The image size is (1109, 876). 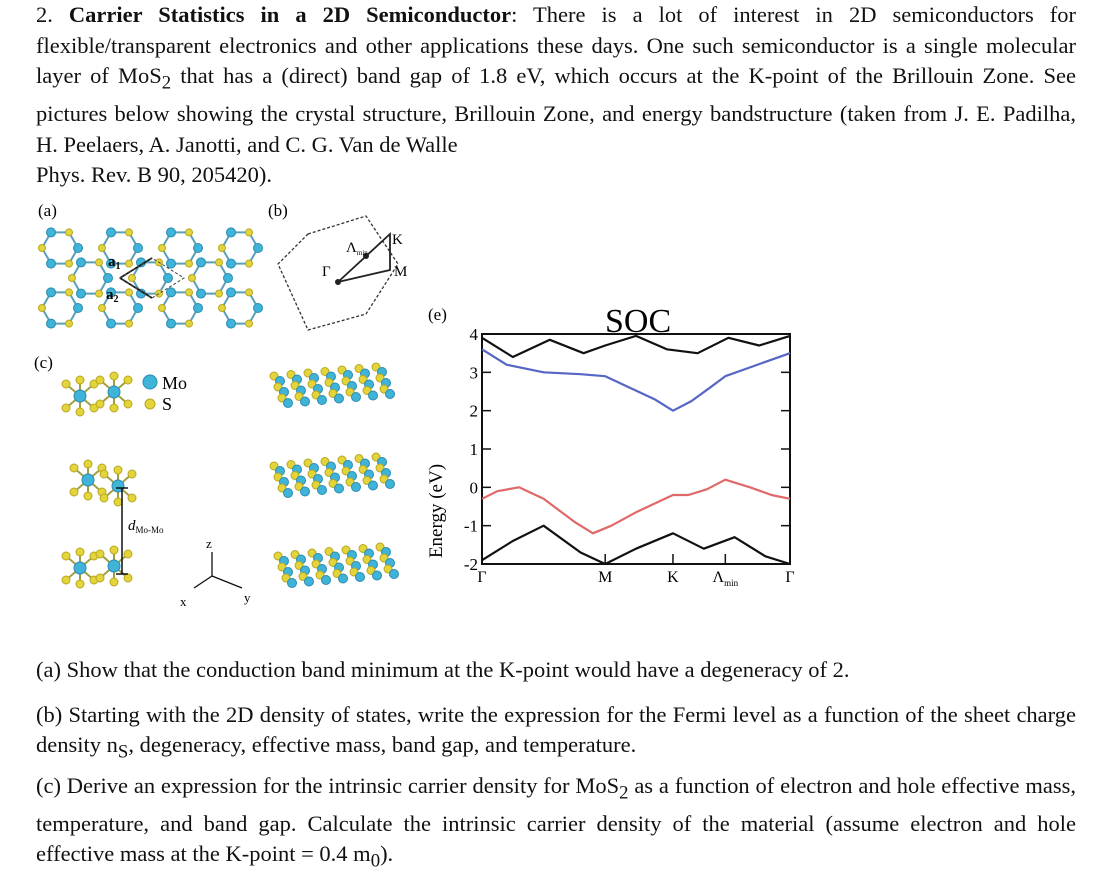 I want to click on bz-gamma-dot, so click(x=338, y=282).